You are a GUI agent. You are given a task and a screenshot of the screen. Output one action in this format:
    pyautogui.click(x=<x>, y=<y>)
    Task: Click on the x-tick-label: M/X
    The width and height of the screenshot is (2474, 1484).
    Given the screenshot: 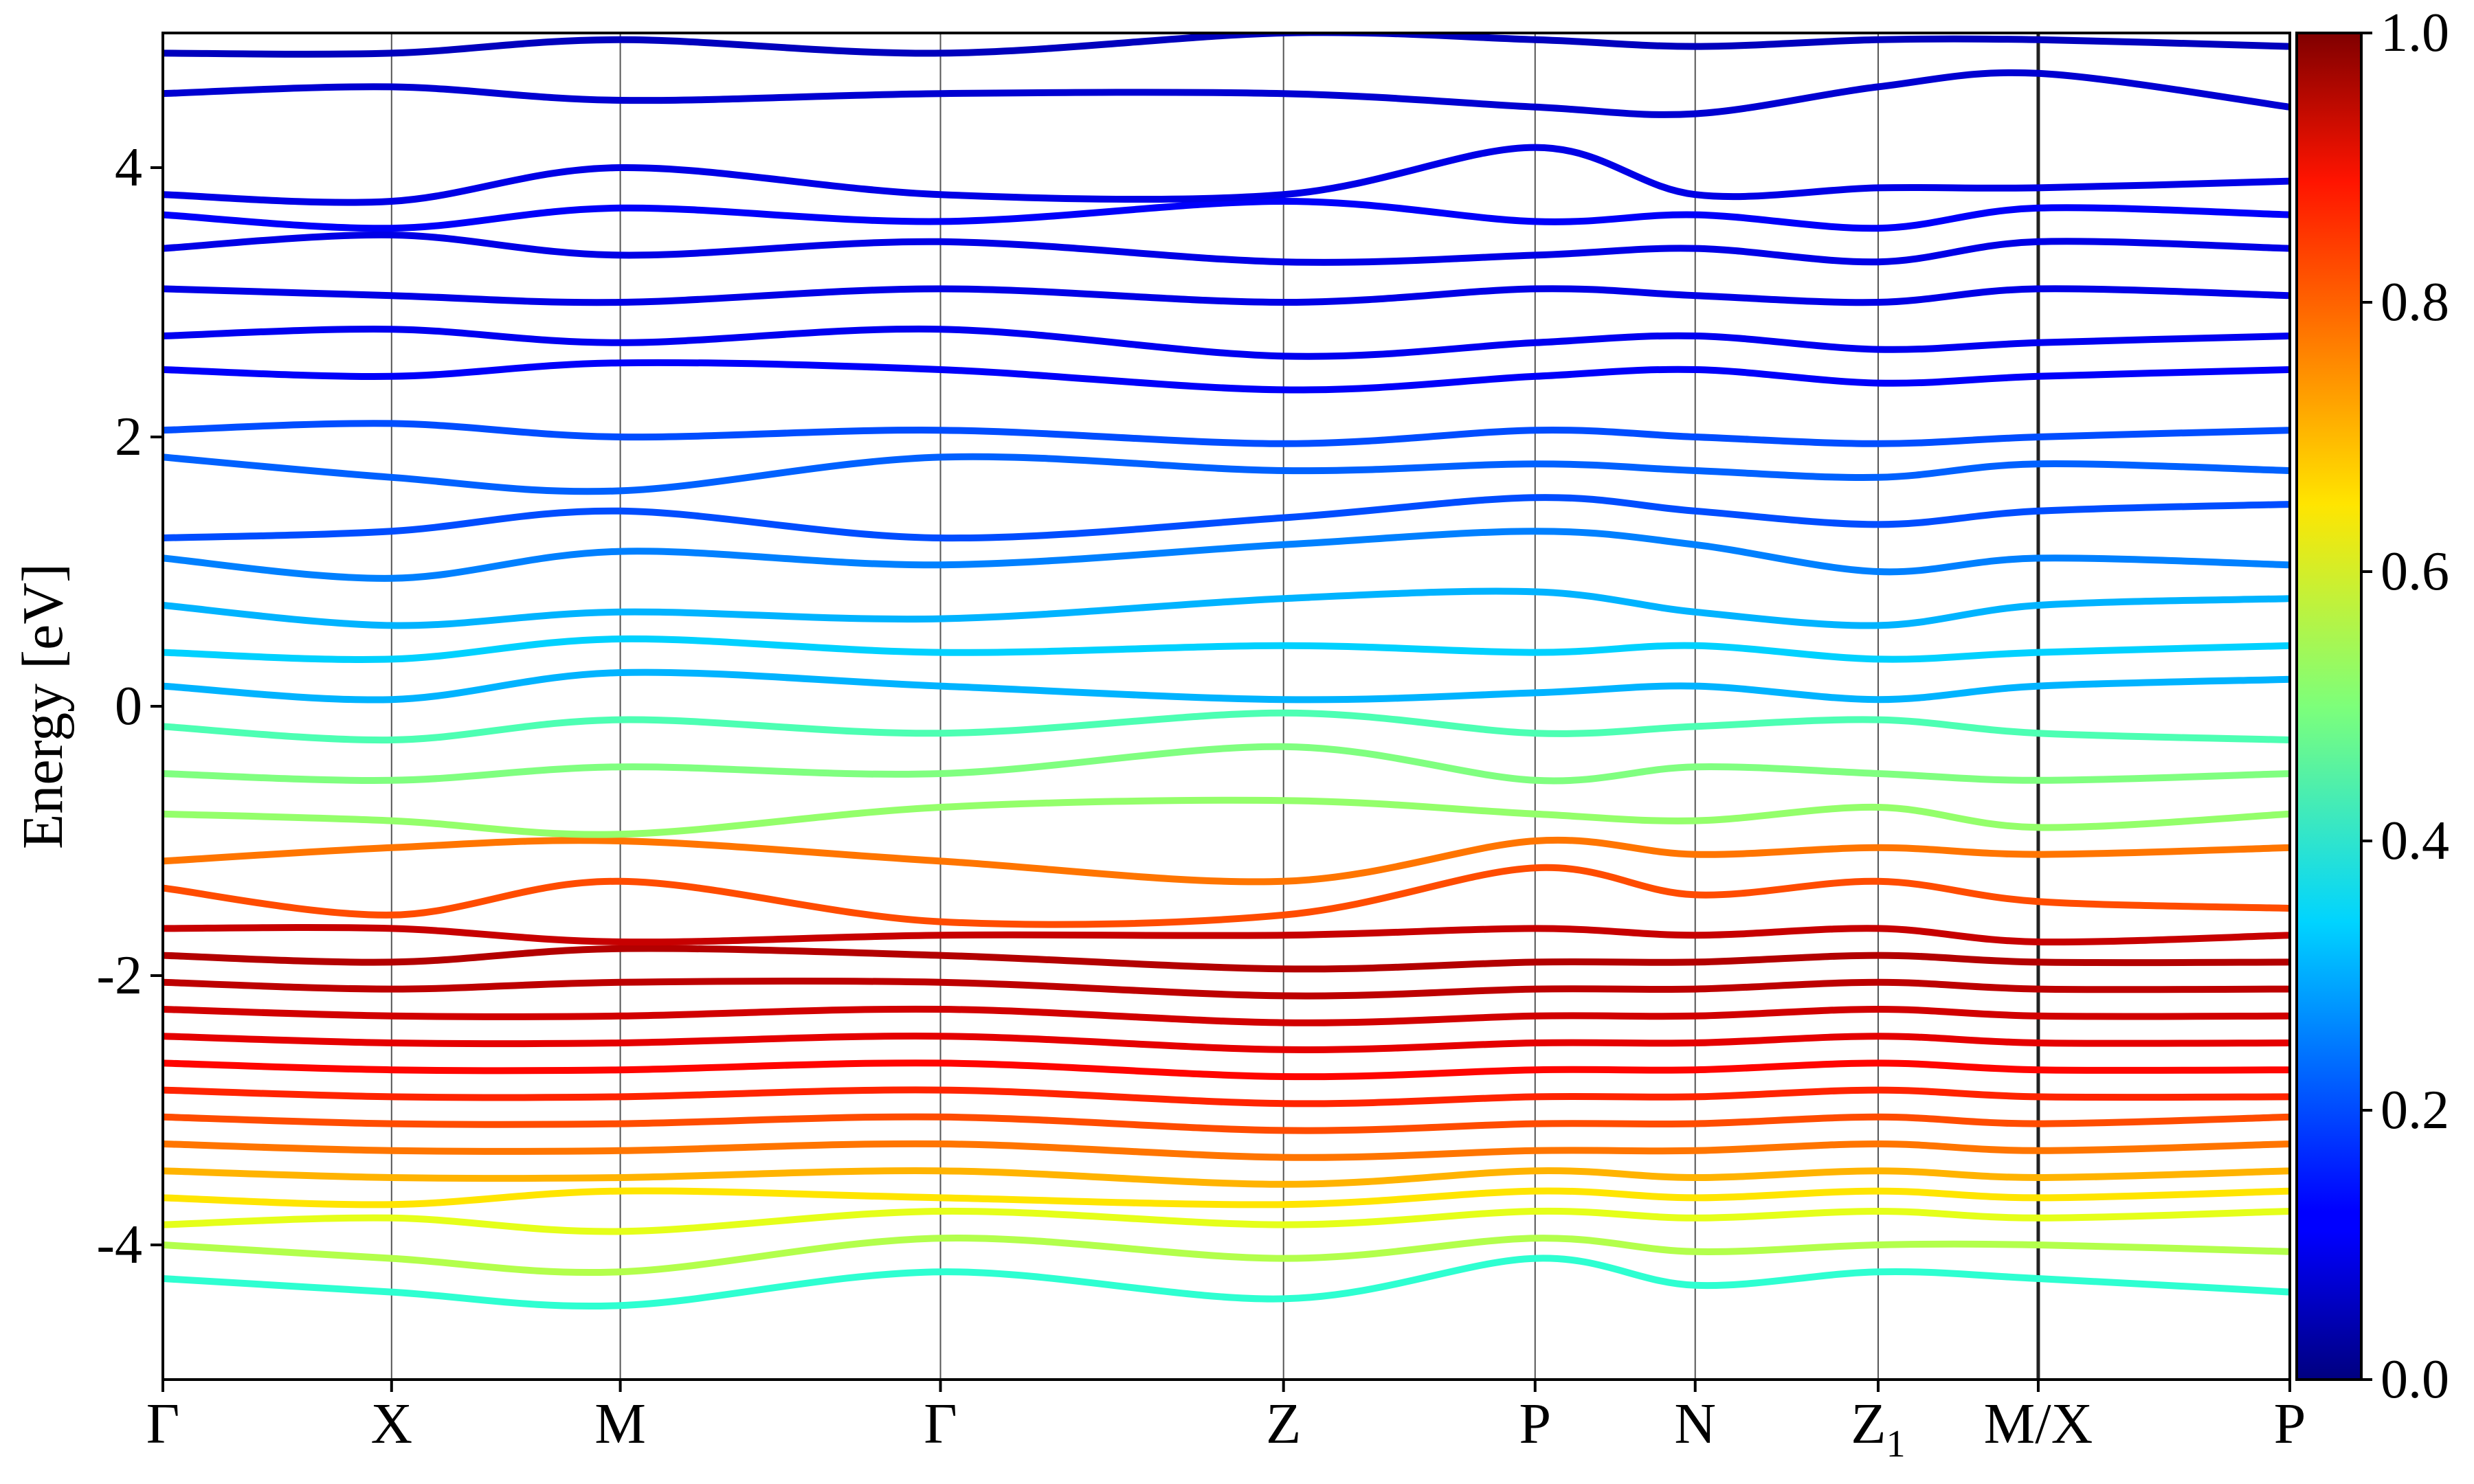 What is the action you would take?
    pyautogui.click(x=2039, y=1424)
    